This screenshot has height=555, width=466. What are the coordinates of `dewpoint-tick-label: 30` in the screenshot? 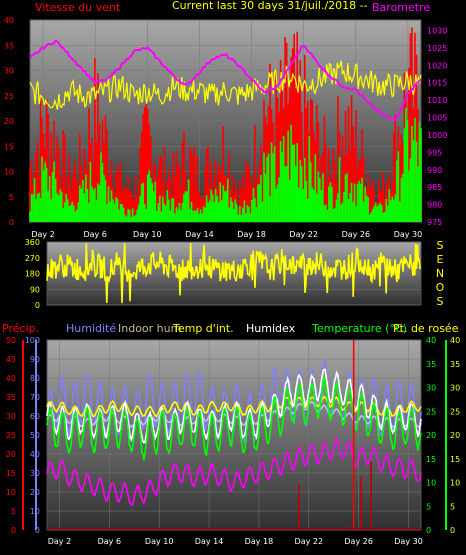 It's located at (455, 388).